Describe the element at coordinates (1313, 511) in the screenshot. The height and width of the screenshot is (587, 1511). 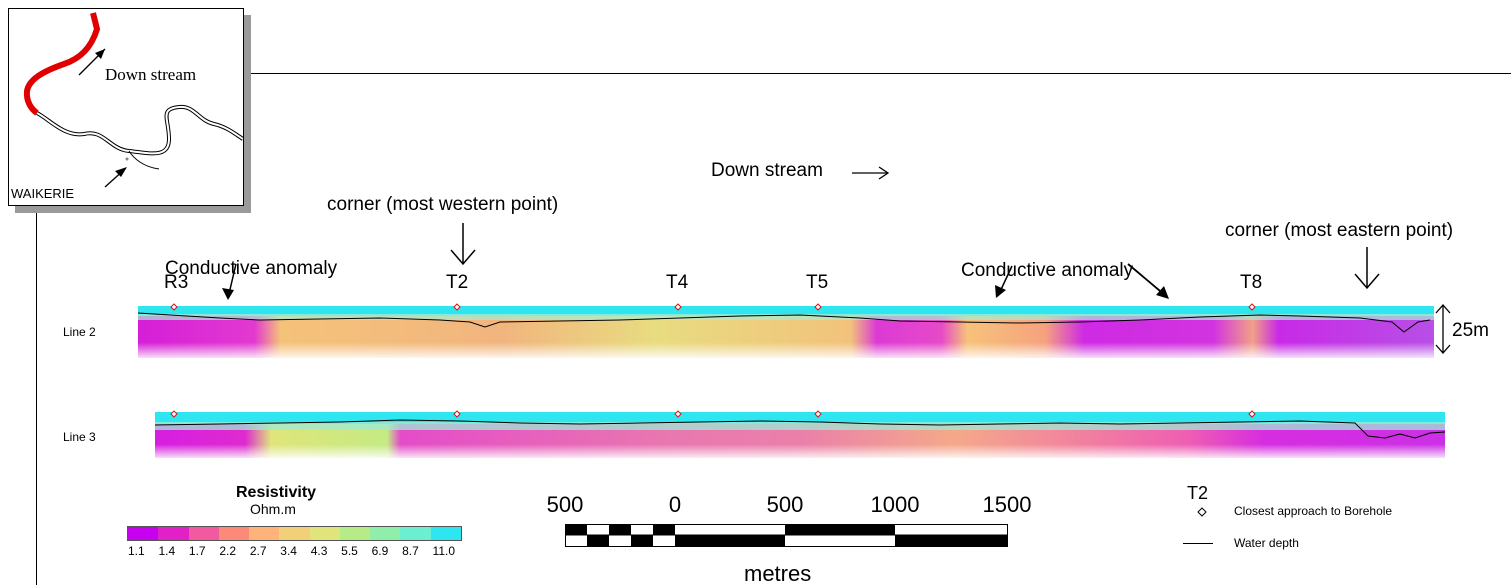
I see `legend-borehole-text: Closest approach to Borehole` at that location.